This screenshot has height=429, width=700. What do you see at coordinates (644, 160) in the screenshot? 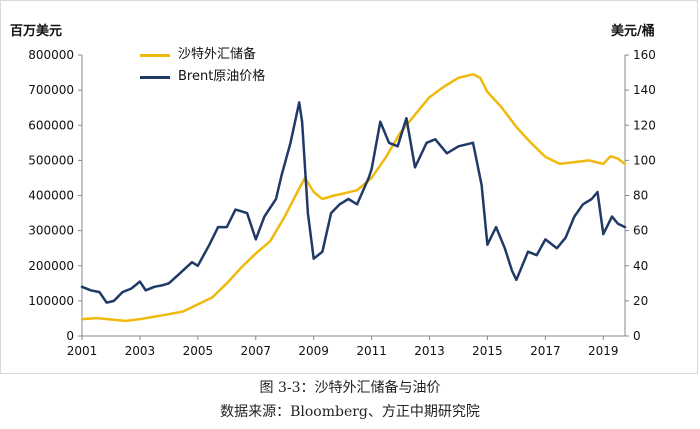
I see `right-tick-label: 100` at bounding box center [644, 160].